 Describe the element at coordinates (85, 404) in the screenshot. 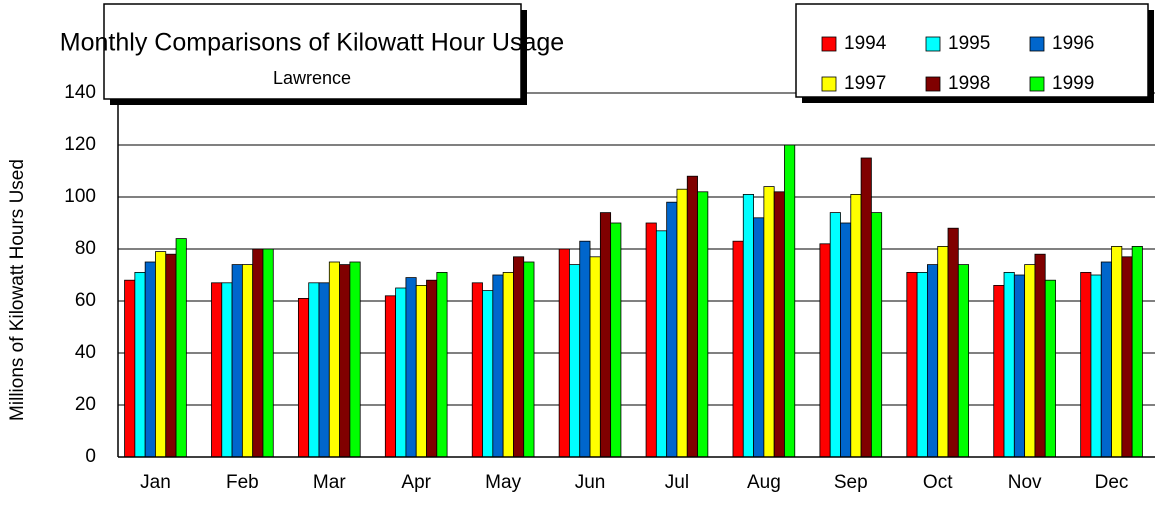

I see `y-tick-label: 20` at that location.